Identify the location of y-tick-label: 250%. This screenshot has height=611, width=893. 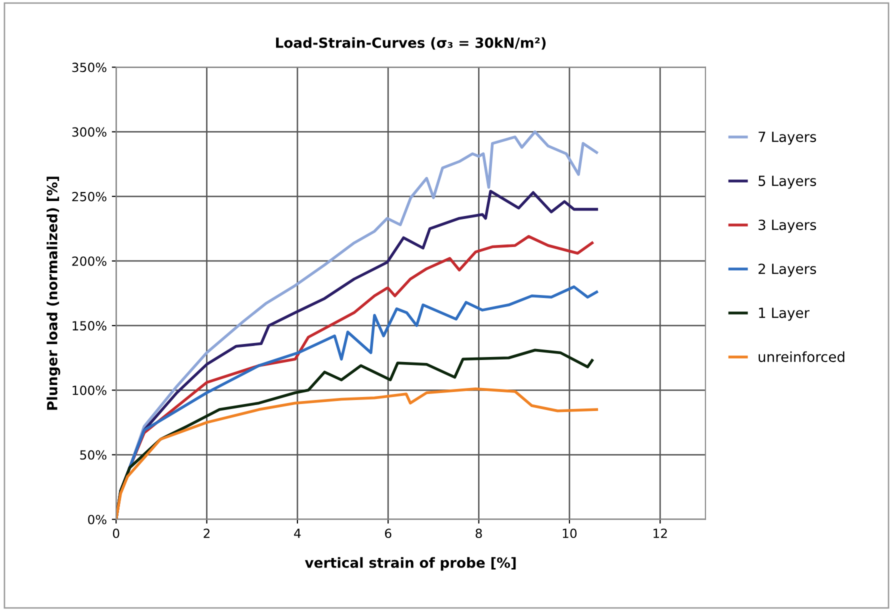
(89, 197).